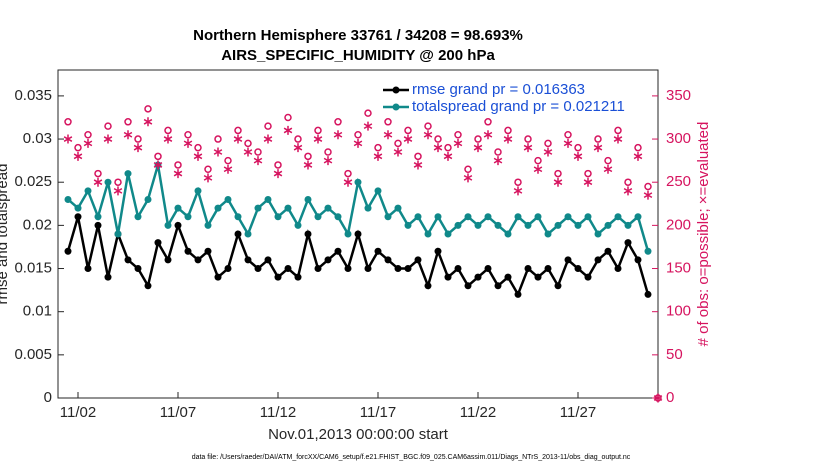 The height and width of the screenshot is (470, 830). Describe the element at coordinates (678, 181) in the screenshot. I see `y2-tick-label: 250` at that location.